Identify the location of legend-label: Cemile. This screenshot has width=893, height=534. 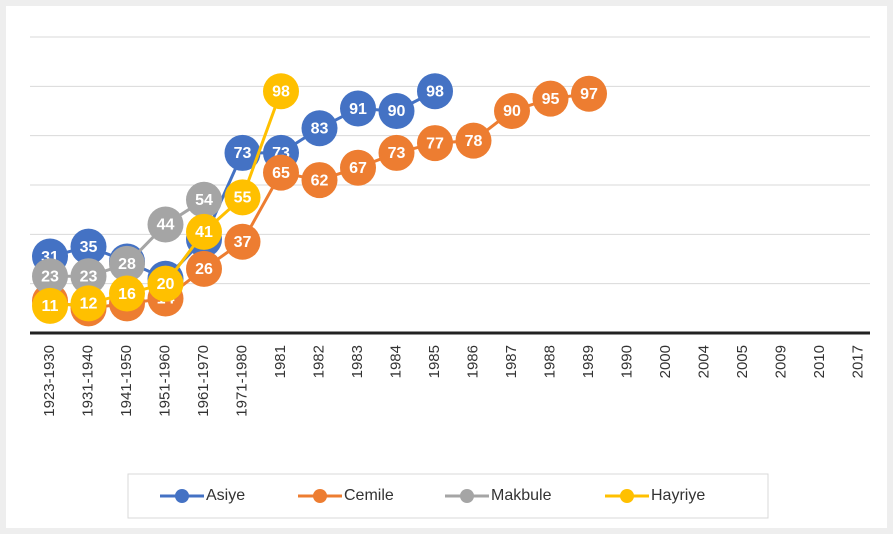
(369, 495).